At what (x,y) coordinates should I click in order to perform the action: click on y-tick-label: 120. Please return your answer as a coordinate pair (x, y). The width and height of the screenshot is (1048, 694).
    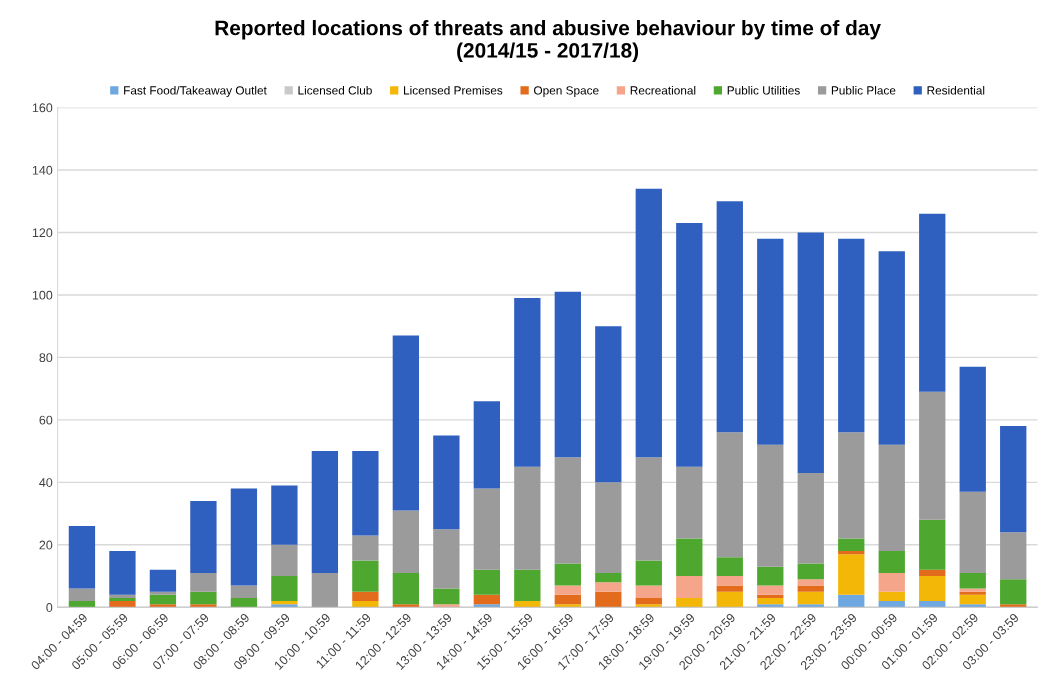
    Looking at the image, I should click on (42, 233).